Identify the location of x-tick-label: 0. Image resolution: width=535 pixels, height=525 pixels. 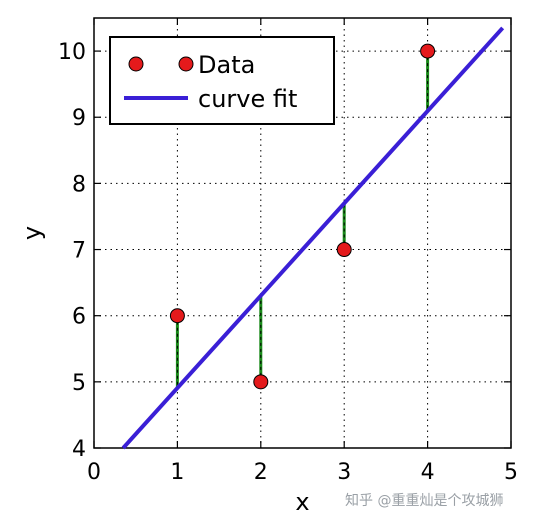
(94, 472).